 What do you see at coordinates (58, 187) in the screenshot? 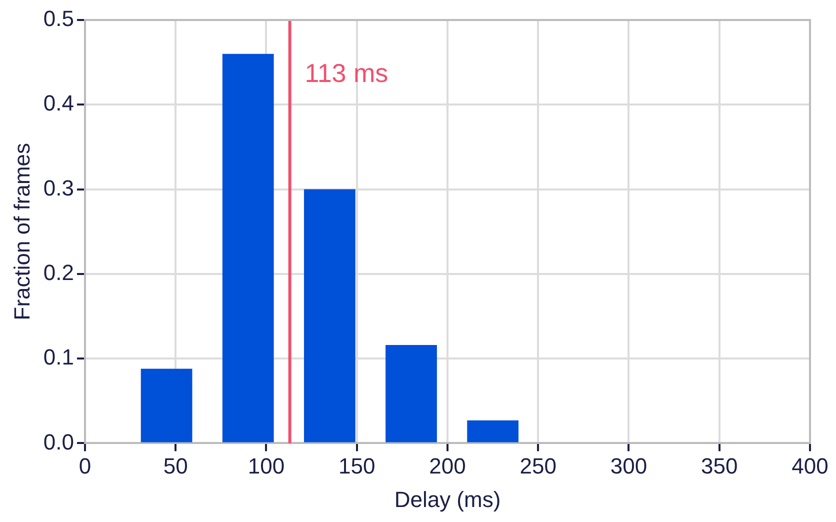
I see `y-tick-label: 0.3` at bounding box center [58, 187].